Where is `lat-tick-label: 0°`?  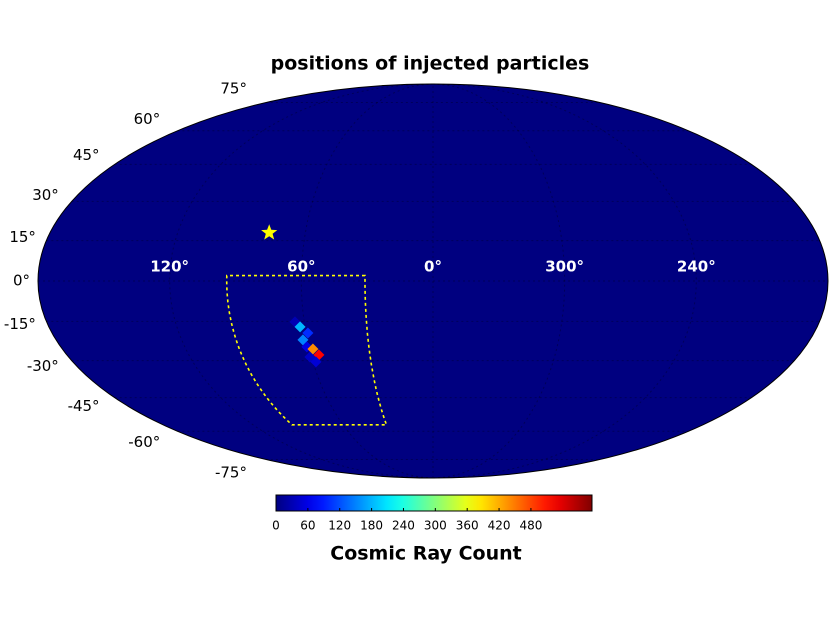
lat-tick-label: 0° is located at coordinates (21, 281).